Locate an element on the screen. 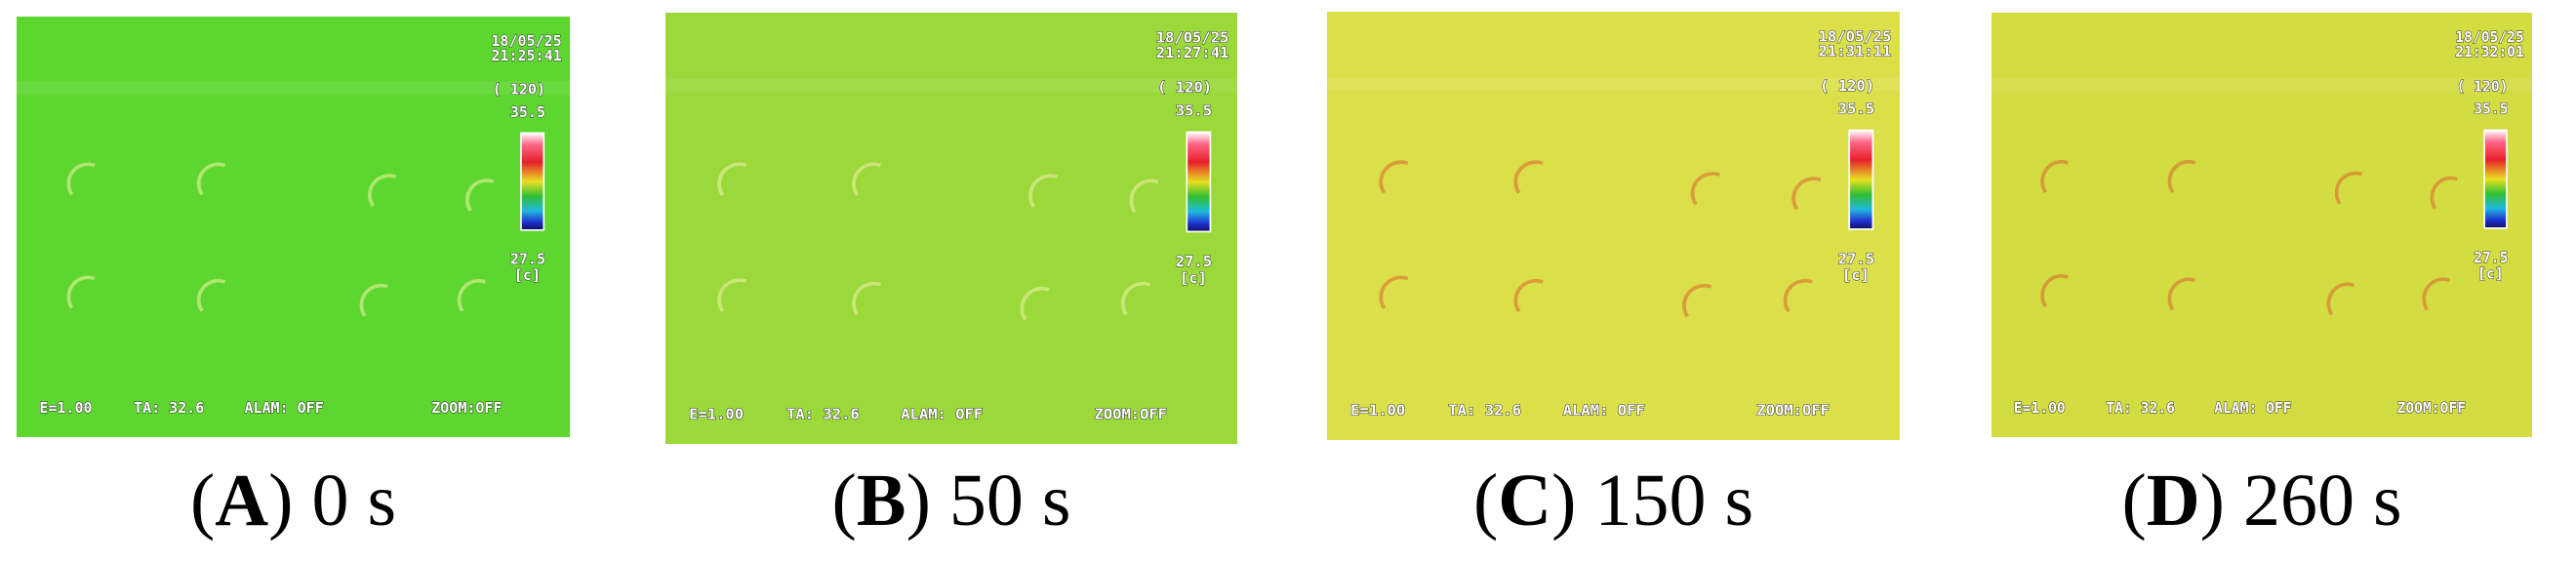  caption: (A) 0 s is located at coordinates (293, 501).